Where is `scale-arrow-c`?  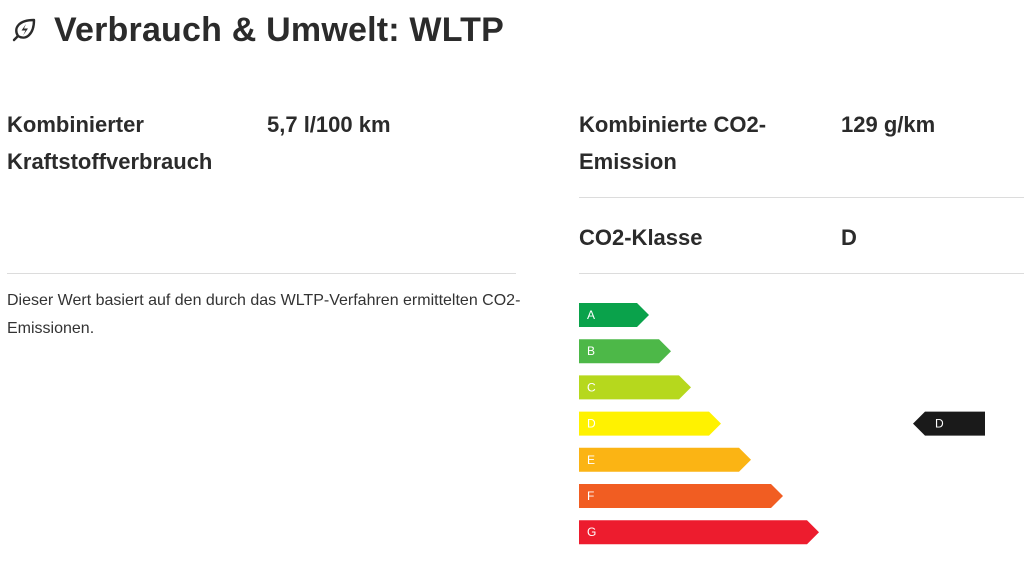
scale-arrow-c is located at coordinates (635, 387).